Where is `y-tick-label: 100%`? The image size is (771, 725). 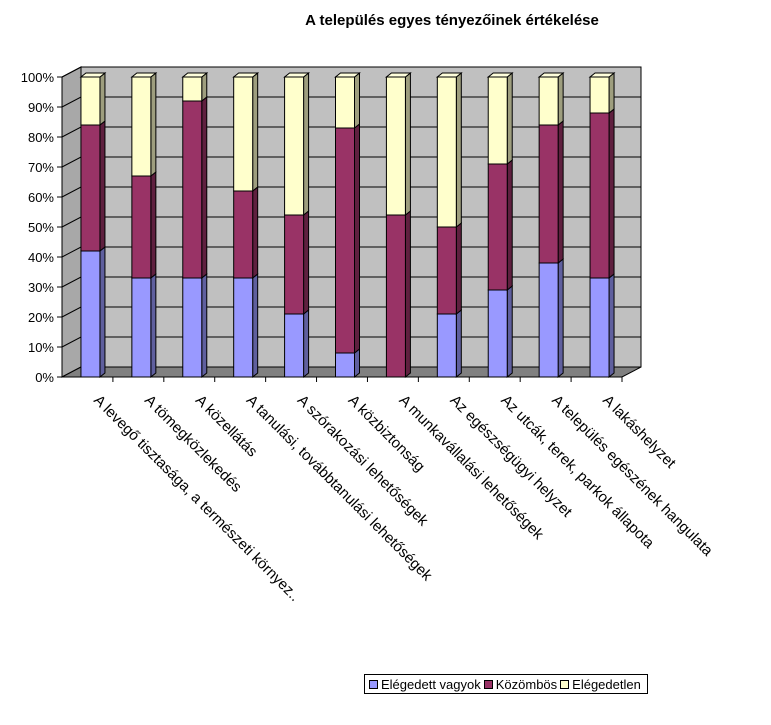 y-tick-label: 100% is located at coordinates (38, 77).